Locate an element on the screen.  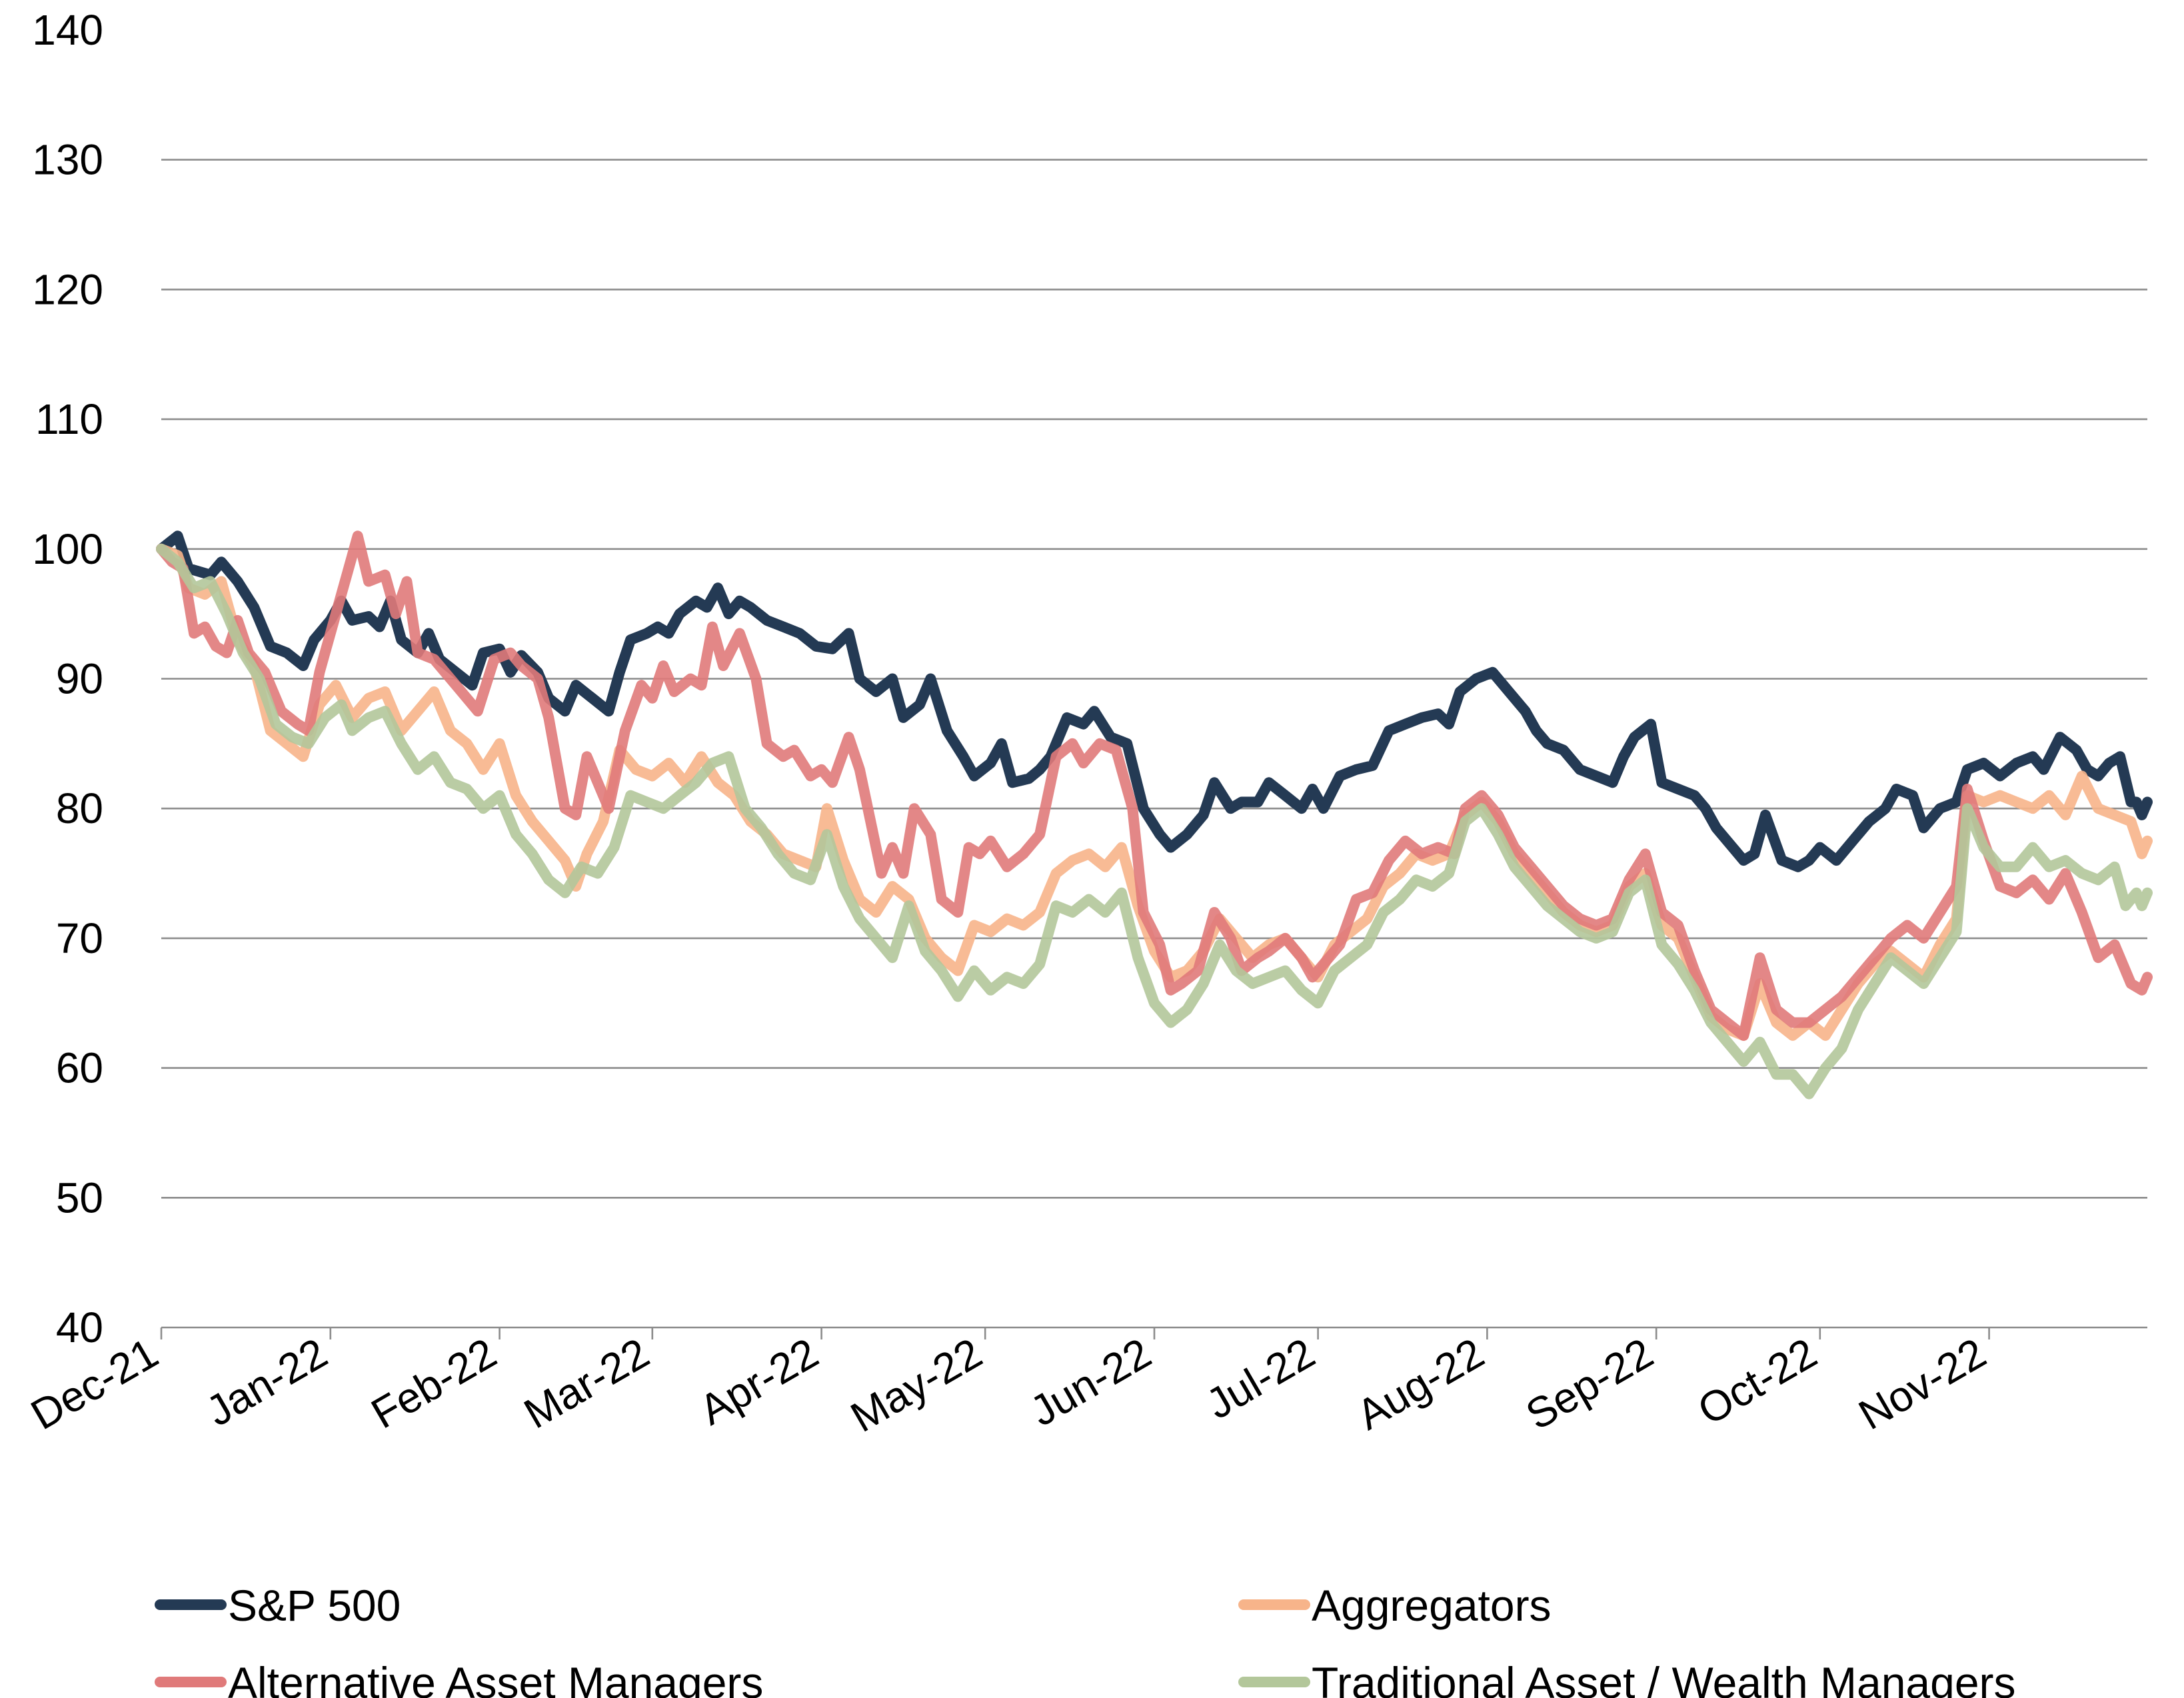
y-tick-label: 80 is located at coordinates (79, 808).